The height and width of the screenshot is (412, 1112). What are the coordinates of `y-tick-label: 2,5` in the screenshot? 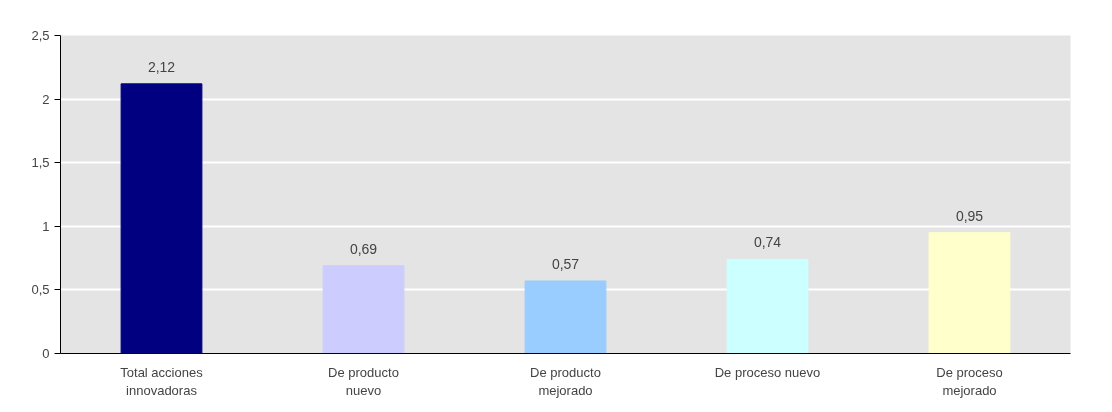 It's located at (40, 35).